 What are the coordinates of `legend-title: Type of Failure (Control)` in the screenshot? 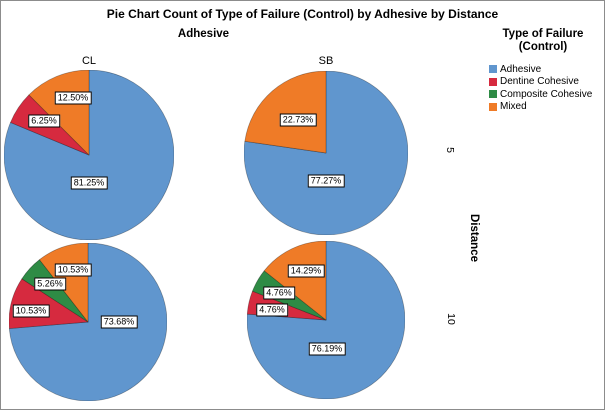 It's located at (543, 40).